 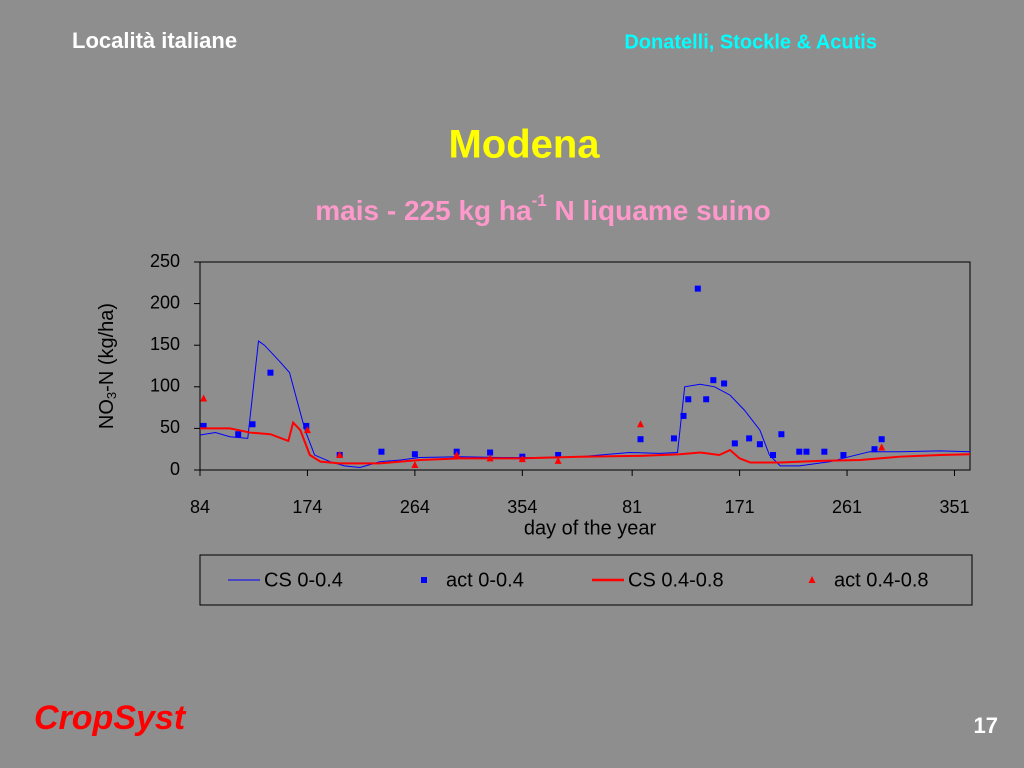 What do you see at coordinates (307, 507) in the screenshot?
I see `x-tick-label: 174` at bounding box center [307, 507].